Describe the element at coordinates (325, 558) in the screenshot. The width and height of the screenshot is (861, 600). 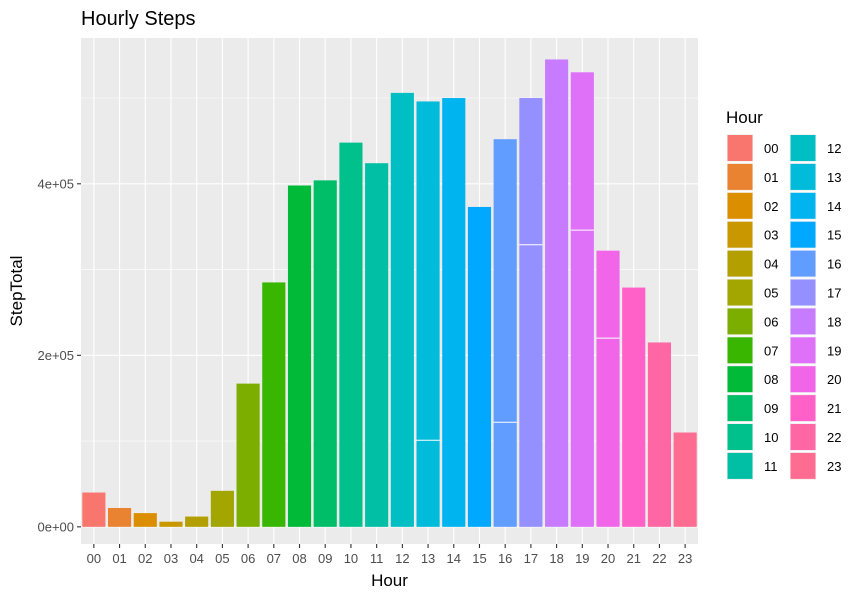
I see `x-tick-label: 09` at that location.